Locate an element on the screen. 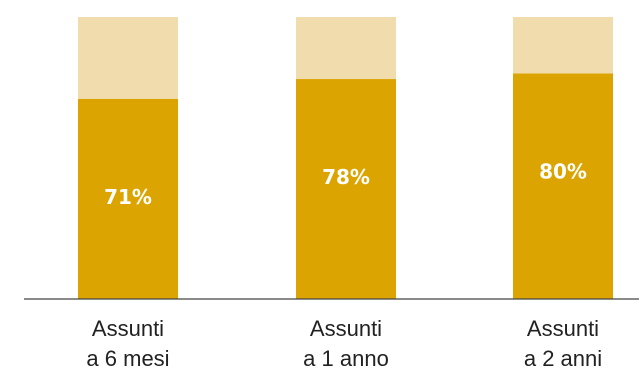 This screenshot has width=639, height=371. data-label-2: 78% is located at coordinates (346, 177).